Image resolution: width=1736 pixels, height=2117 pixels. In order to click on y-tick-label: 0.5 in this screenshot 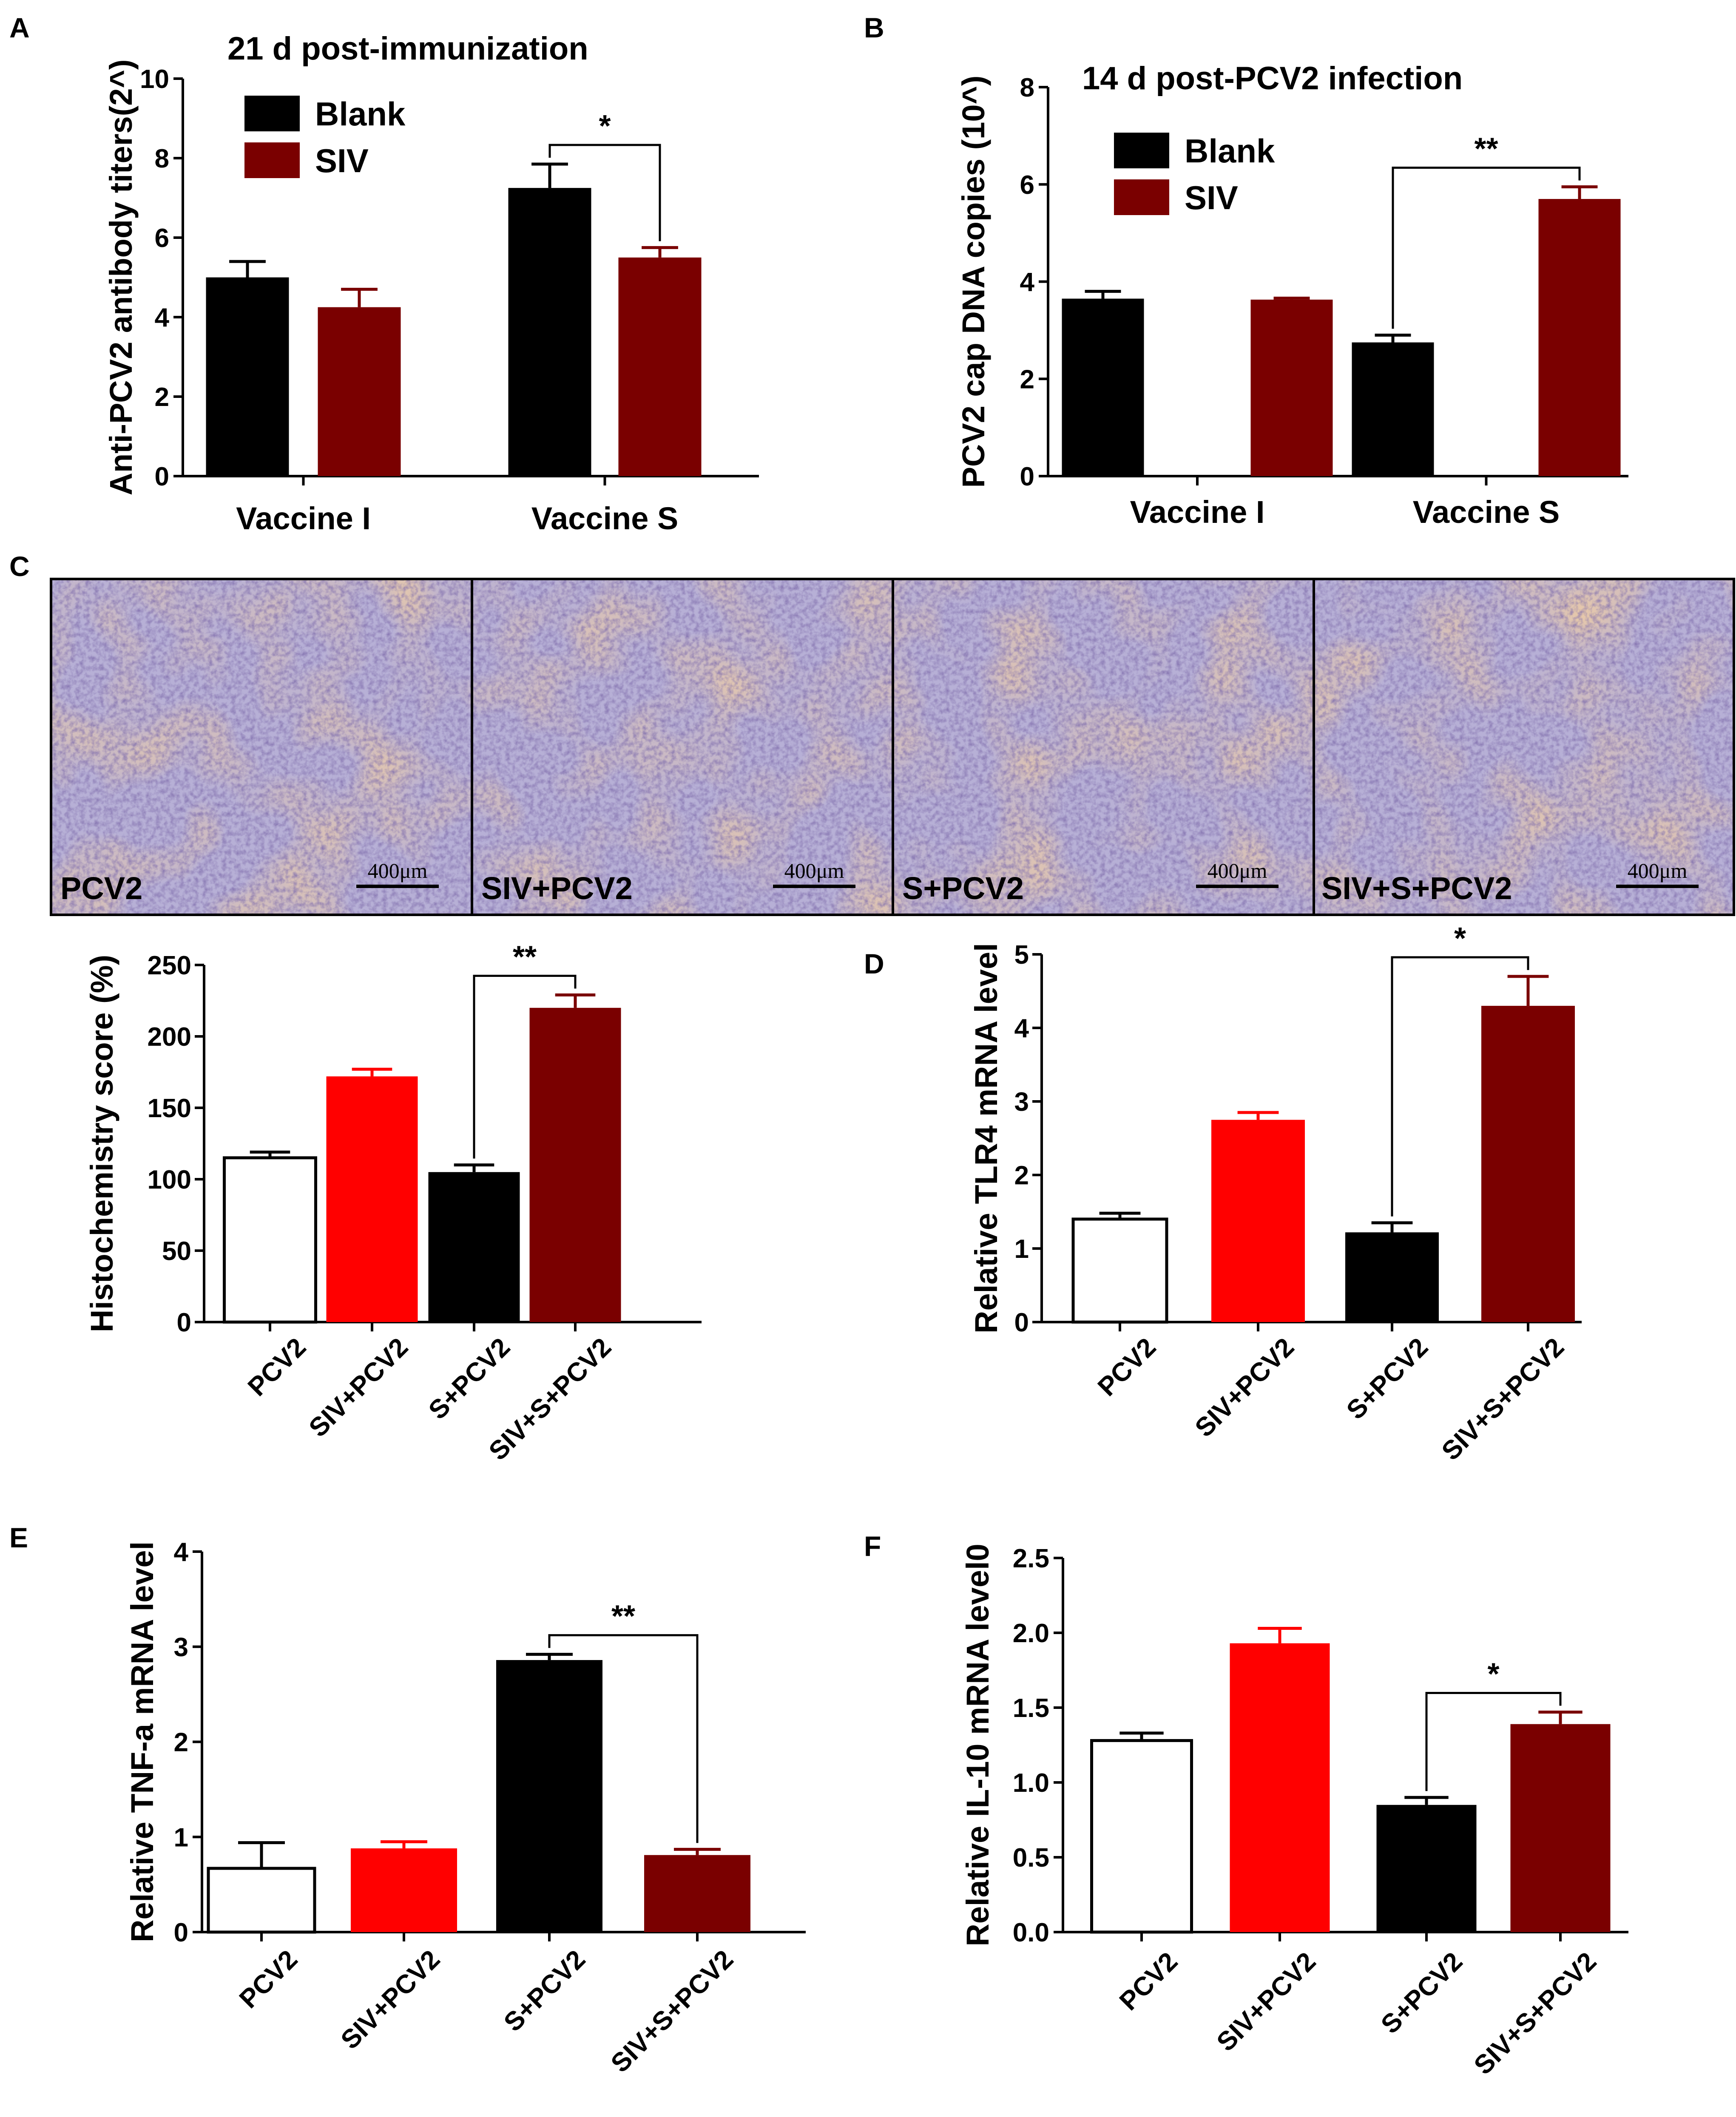, I will do `click(1031, 1858)`.